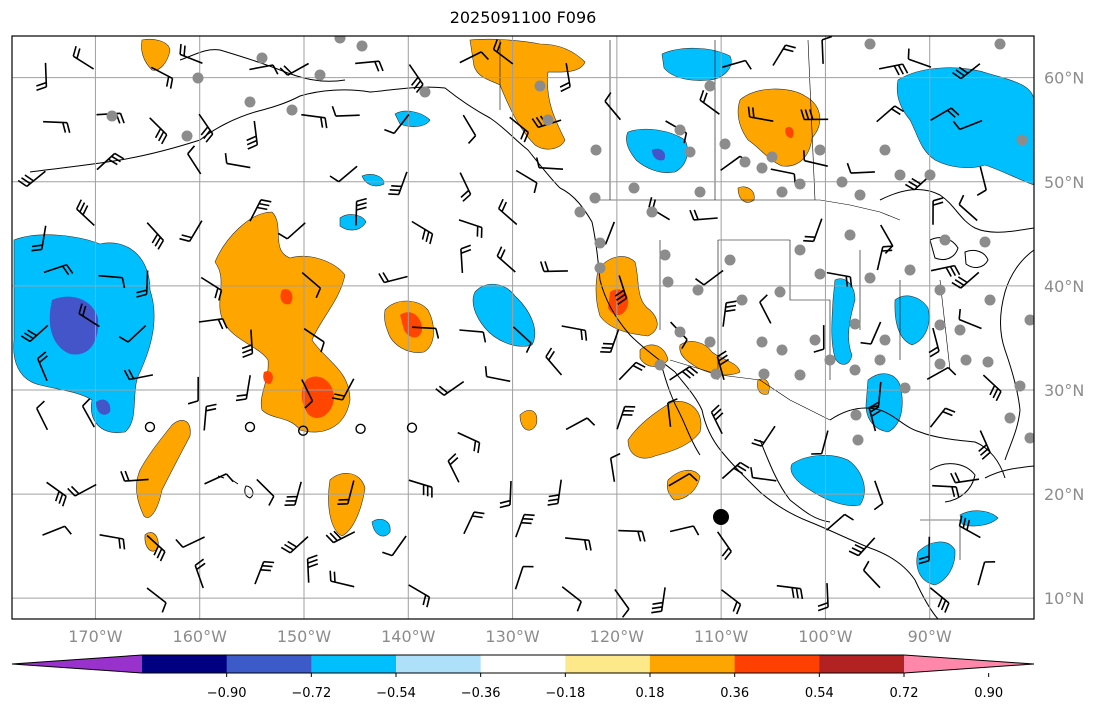 The width and height of the screenshot is (1105, 712). What do you see at coordinates (750, 210) in the screenshot?
I see `border-line` at bounding box center [750, 210].